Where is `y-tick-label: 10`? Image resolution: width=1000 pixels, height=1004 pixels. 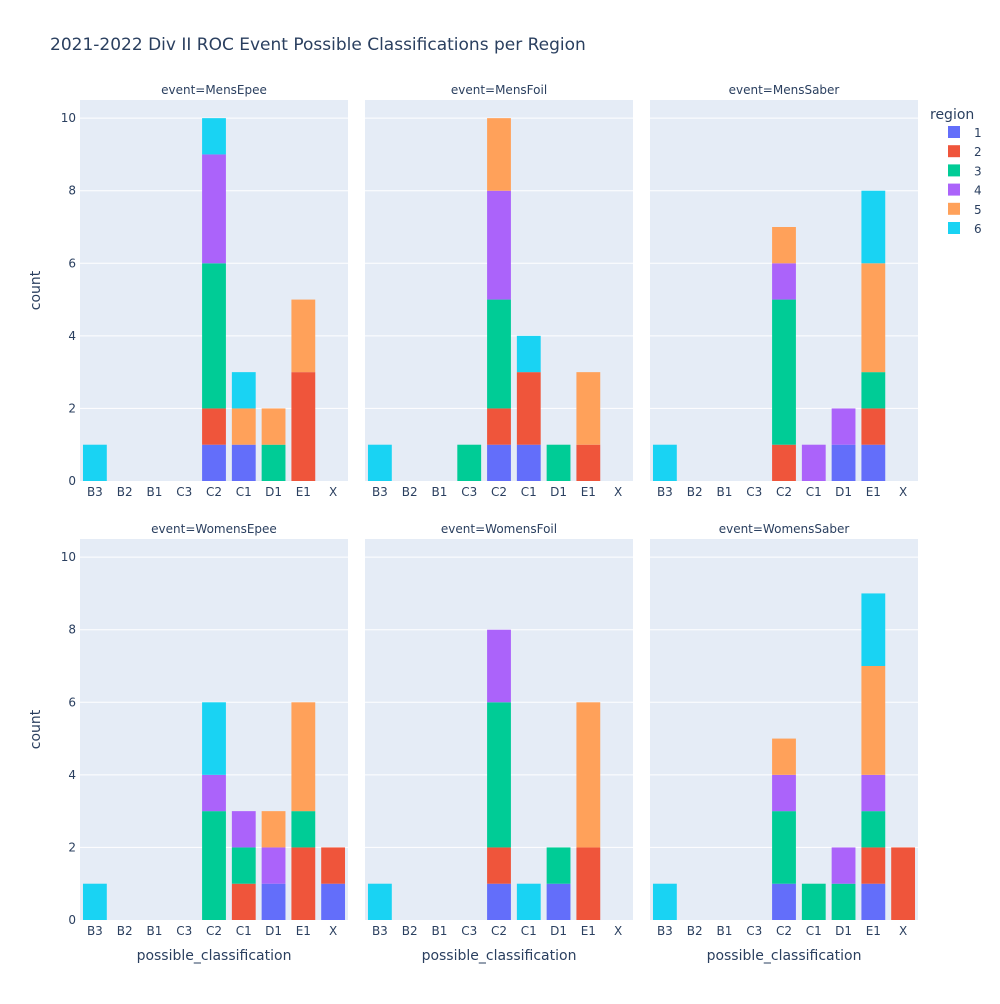 y-tick-label: 10 is located at coordinates (68, 557).